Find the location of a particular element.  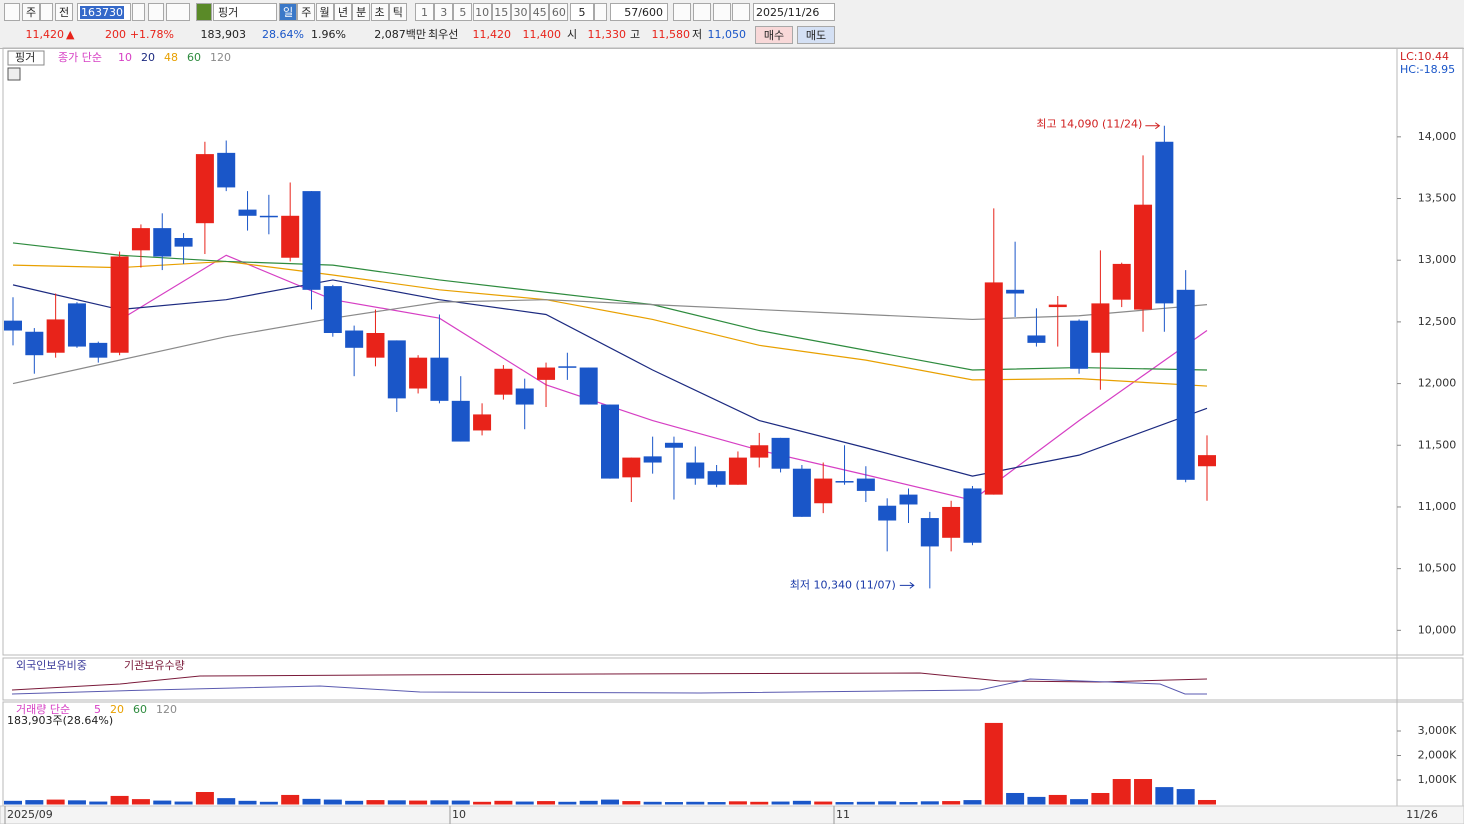

minute-button: 1 is located at coordinates (424, 12).